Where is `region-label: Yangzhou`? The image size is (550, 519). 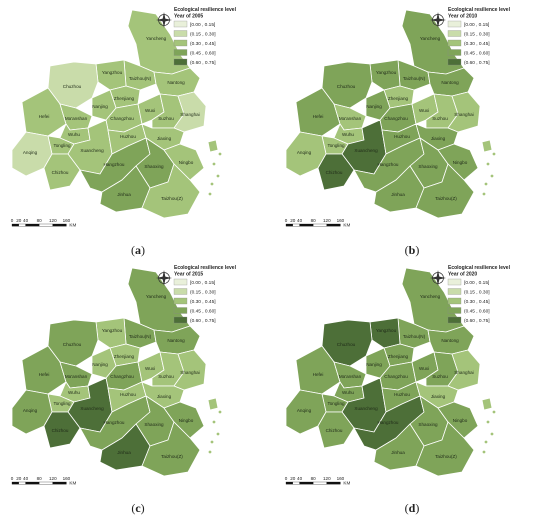
region-label: Yangzhou is located at coordinates (112, 330).